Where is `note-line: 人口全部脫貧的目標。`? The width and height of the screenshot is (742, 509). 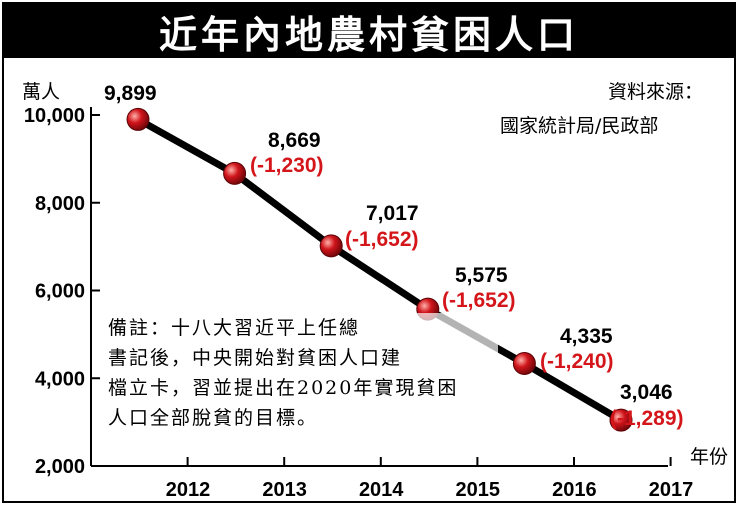
note-line: 人口全部脫貧的目標。 is located at coordinates (213, 418).